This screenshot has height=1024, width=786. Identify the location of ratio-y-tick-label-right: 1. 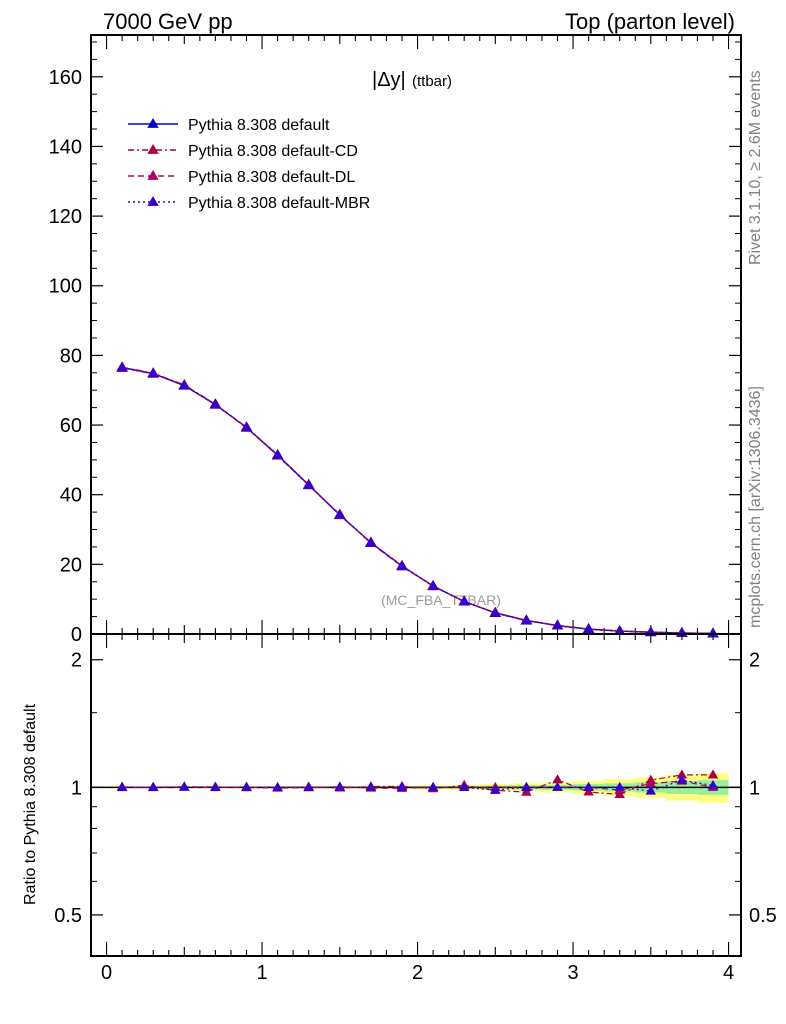
(754, 788).